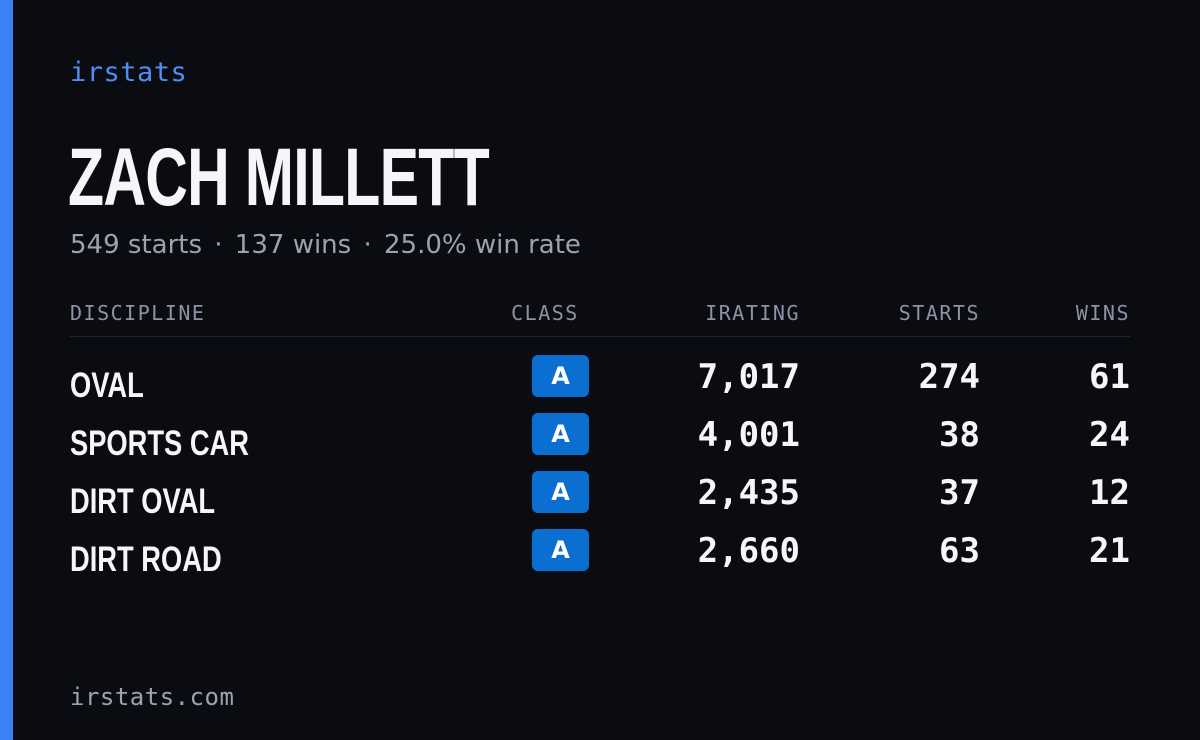 This screenshot has width=1200, height=740. Describe the element at coordinates (600, 556) in the screenshot. I see `table-row: DIRT ROAD A 2,660 63 21` at that location.